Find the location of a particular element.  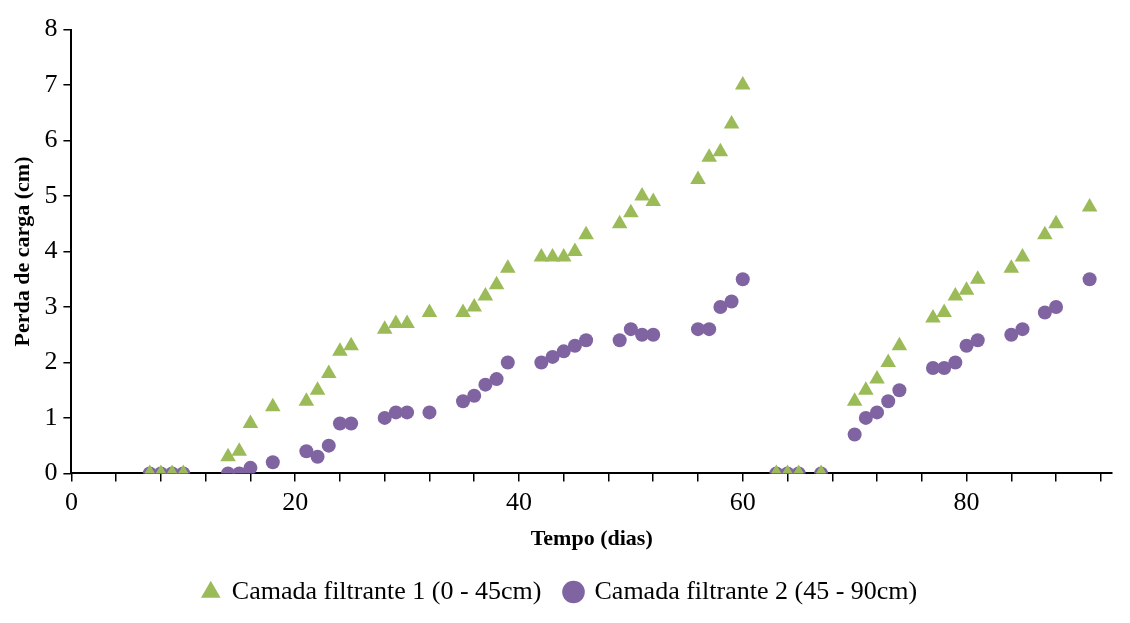

y-tick-label: 8 is located at coordinates (51, 28).